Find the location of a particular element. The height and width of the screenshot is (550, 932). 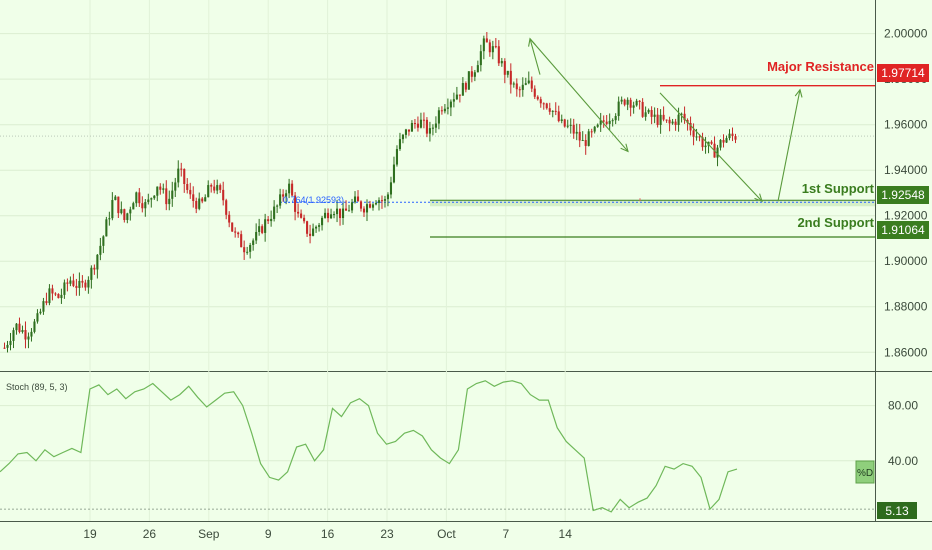

resistance-price-tag: 1.97714 is located at coordinates (903, 73).